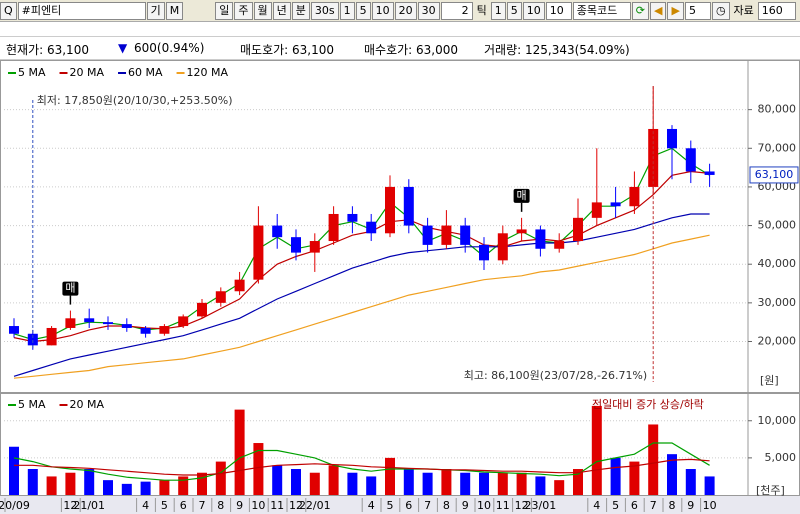 The image size is (800, 514). I want to click on search-button: Q, so click(8, 10).